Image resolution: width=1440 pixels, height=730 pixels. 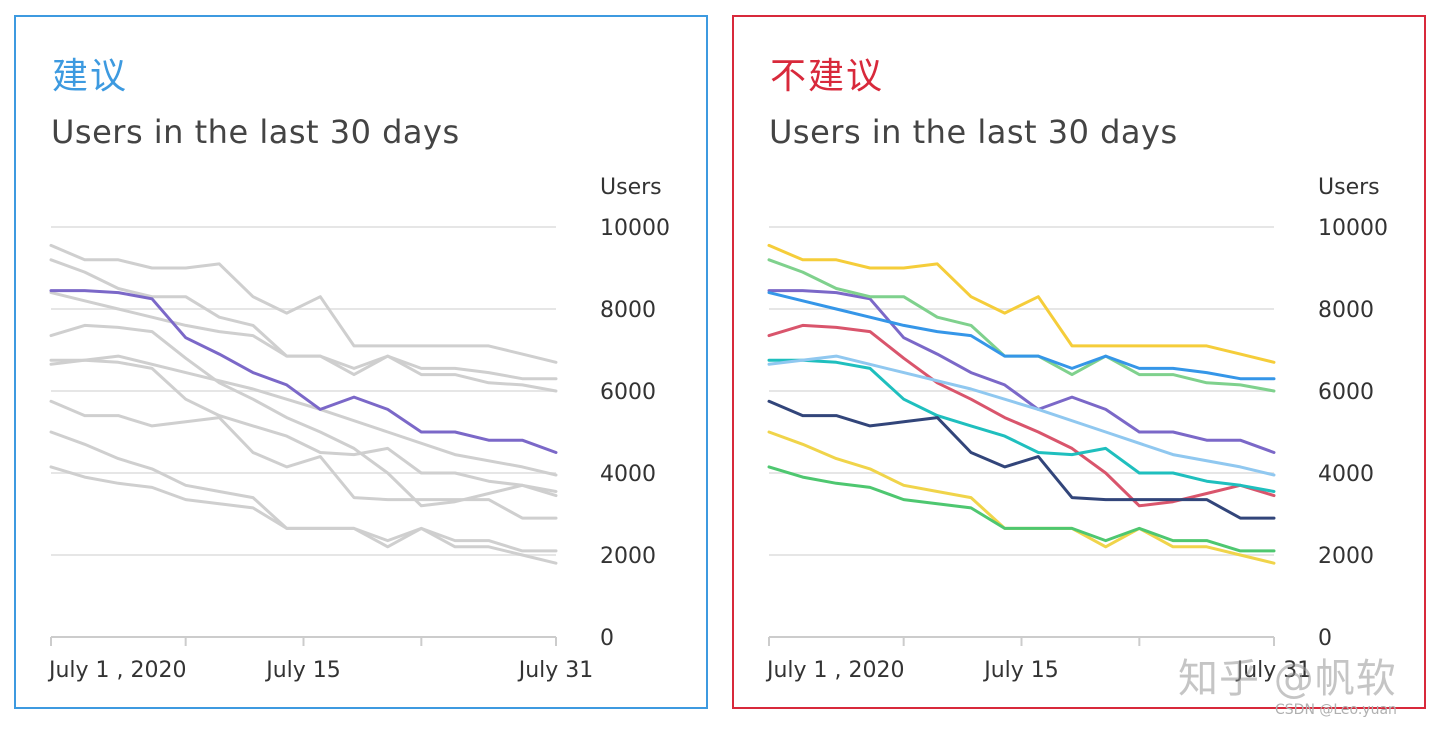 I want to click on panel-tag: 建议, so click(x=90, y=76).